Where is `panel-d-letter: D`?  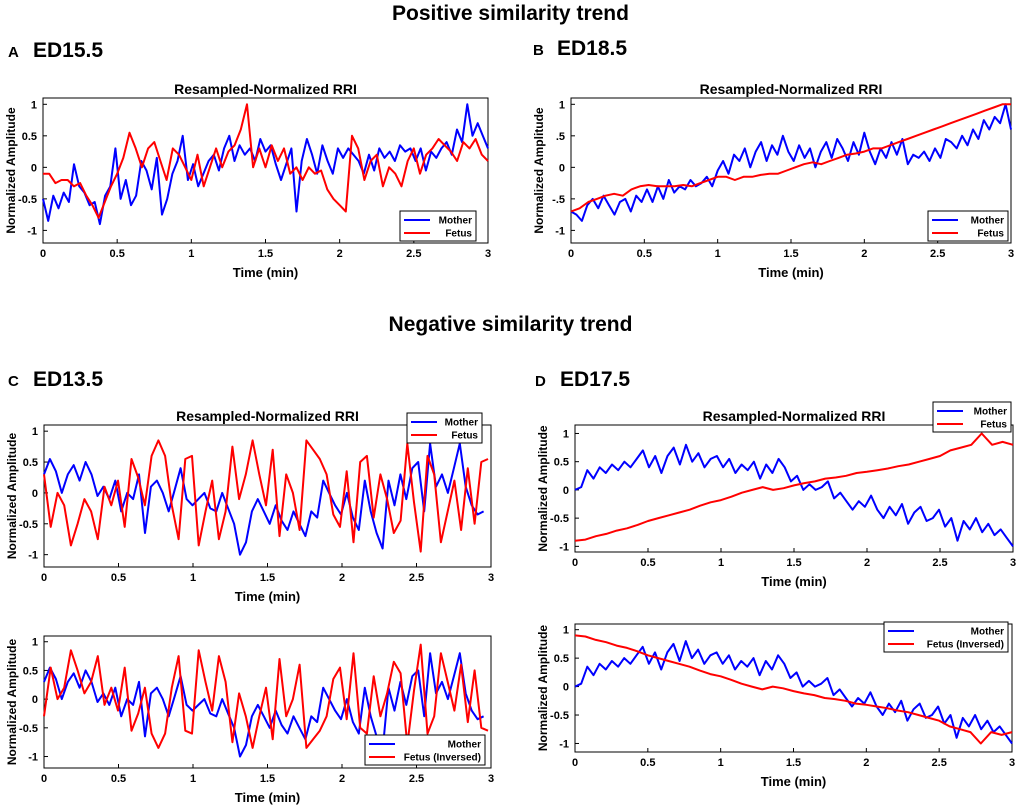 panel-d-letter: D is located at coordinates (540, 381).